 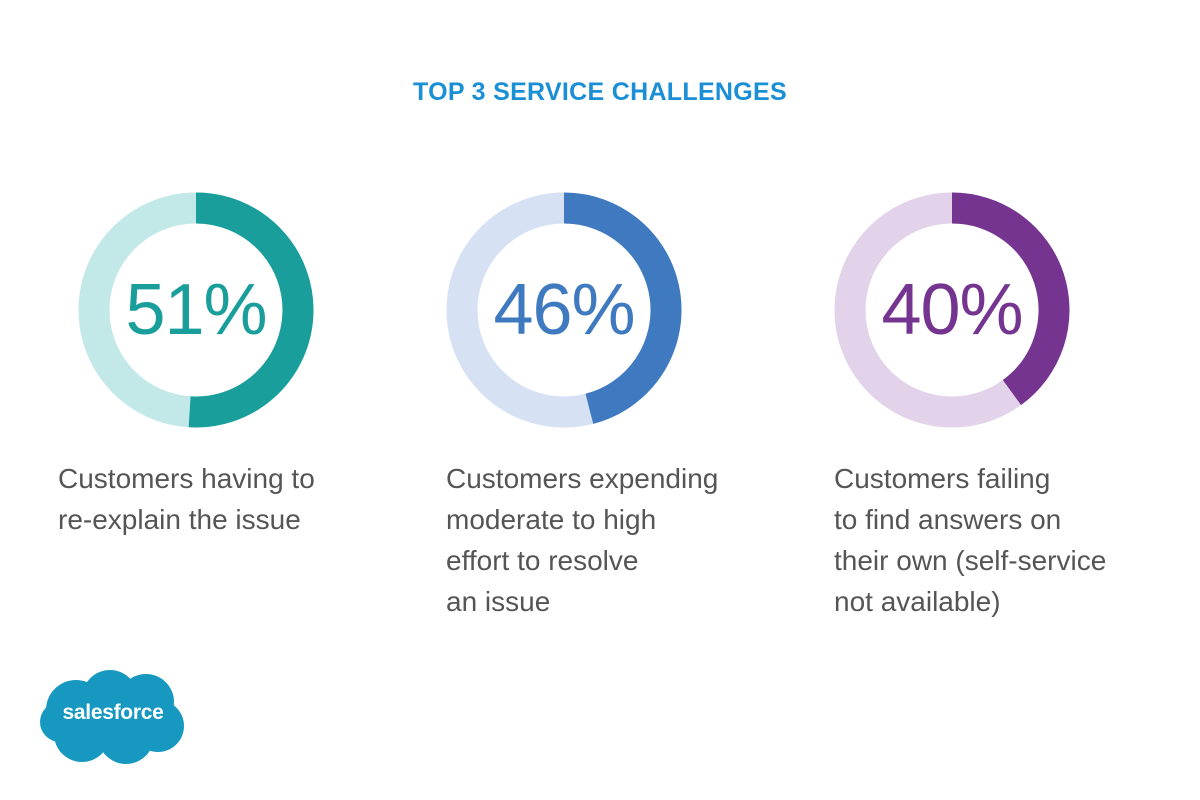 I want to click on salesforce-logo: salesforce, so click(x=113, y=716).